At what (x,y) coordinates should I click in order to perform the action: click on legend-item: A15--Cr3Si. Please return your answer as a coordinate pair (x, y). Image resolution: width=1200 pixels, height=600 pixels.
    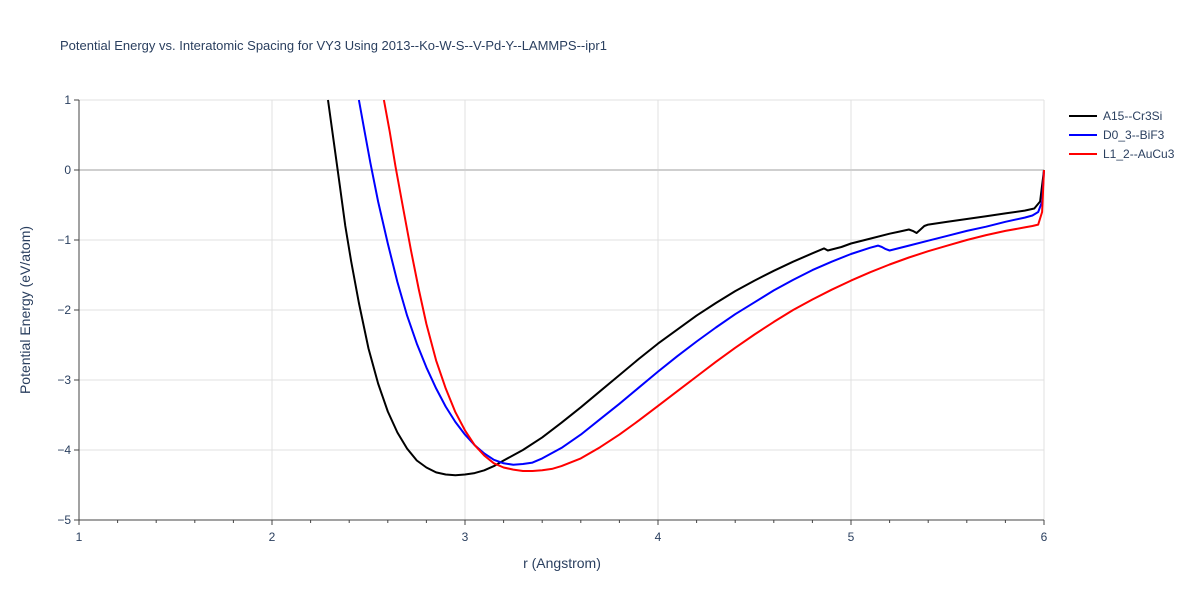
    Looking at the image, I should click on (1115, 116).